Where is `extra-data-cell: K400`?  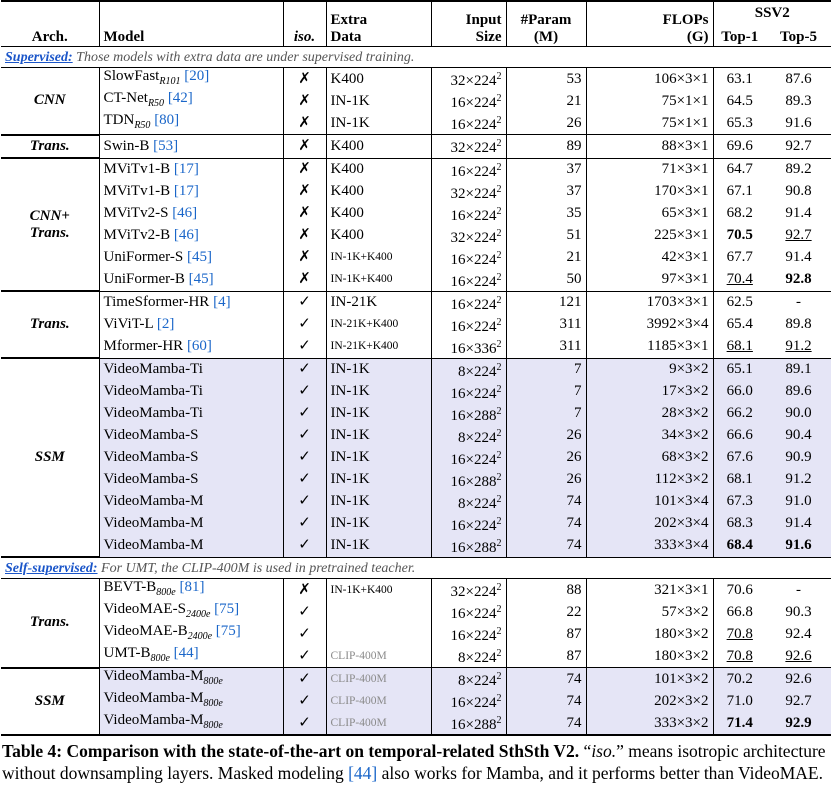 extra-data-cell: K400 is located at coordinates (378, 146).